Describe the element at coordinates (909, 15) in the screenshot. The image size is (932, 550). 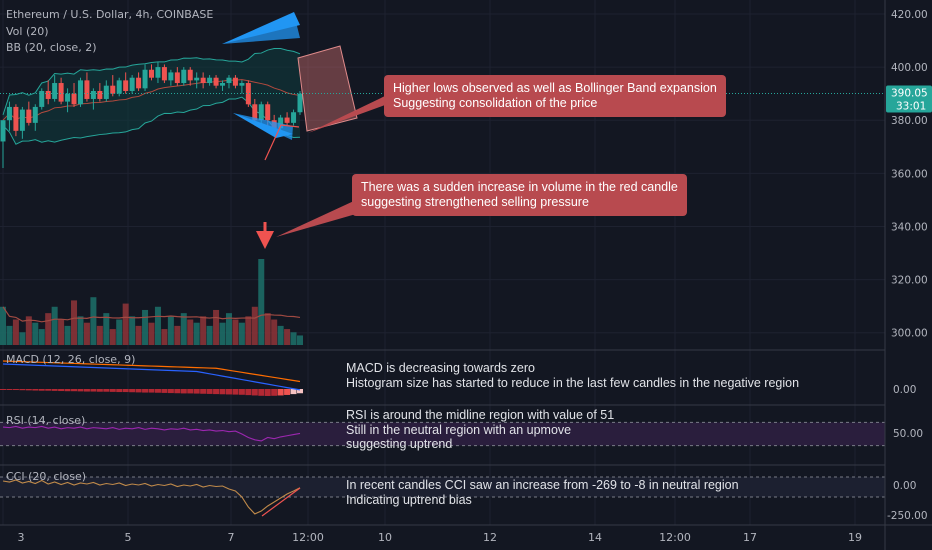
I see `price-tick-0: 420.00` at that location.